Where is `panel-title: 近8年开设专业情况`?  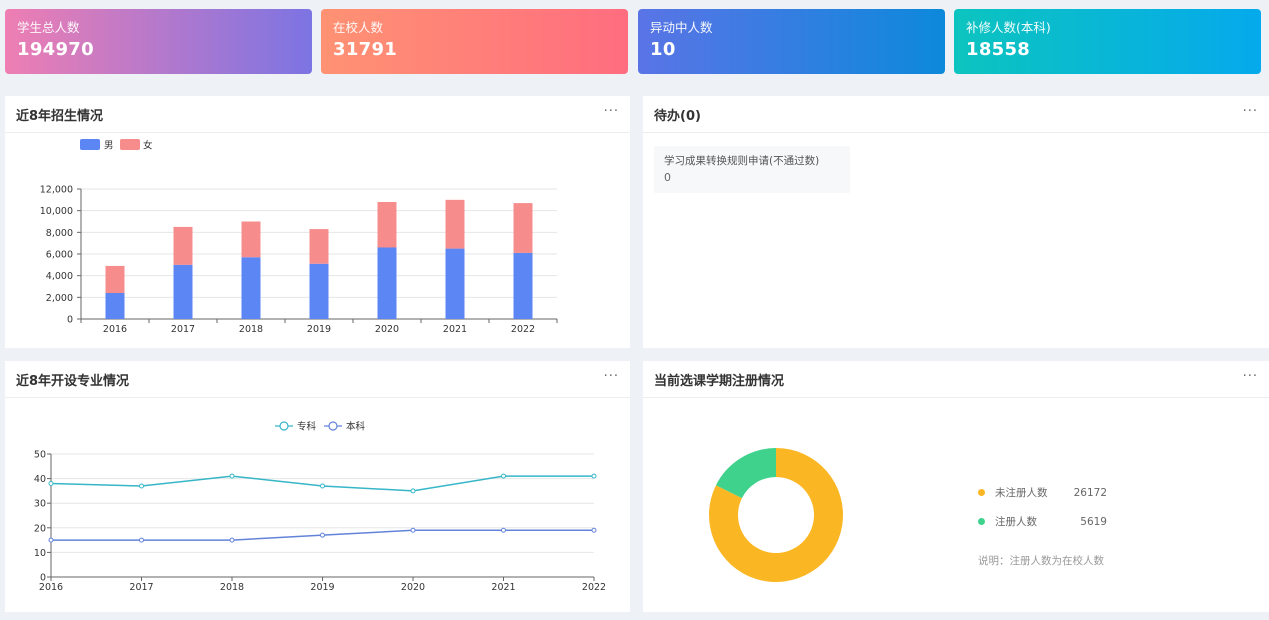
panel-title: 近8年开设专业情况 is located at coordinates (73, 381).